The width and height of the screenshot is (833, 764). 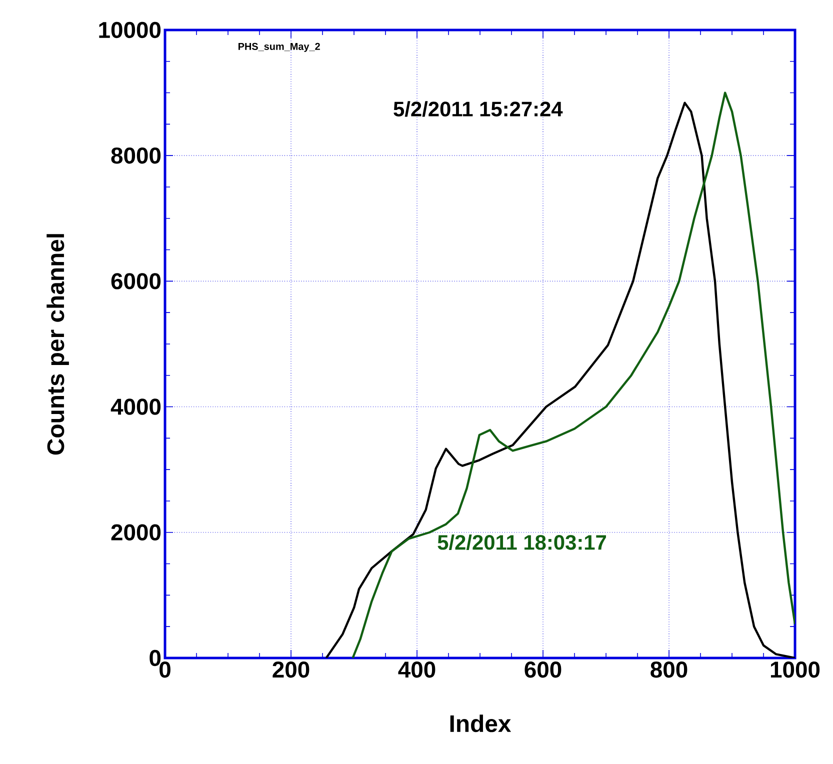 I want to click on y-tick-label: 0, so click(x=155, y=658).